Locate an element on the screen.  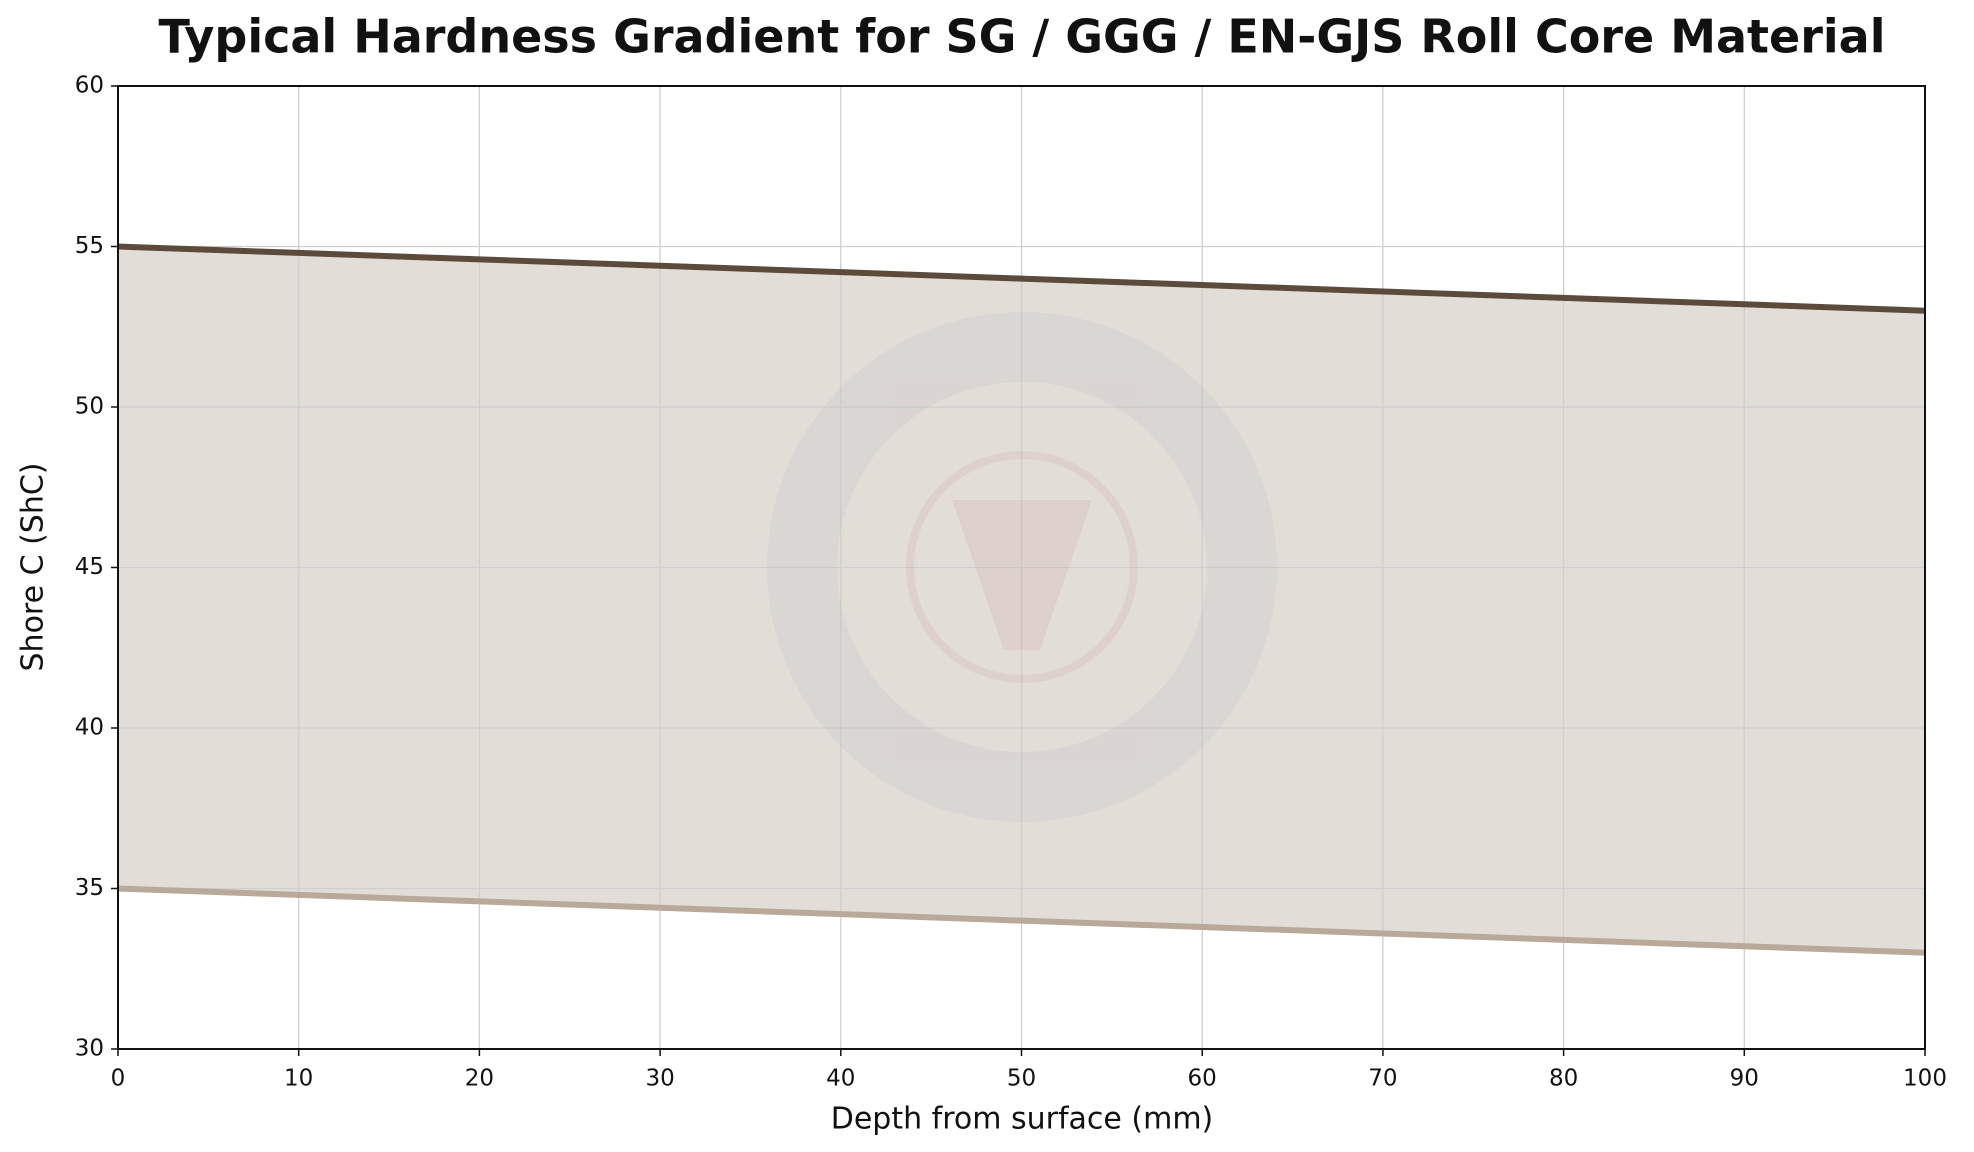
x-tick-label: 40 is located at coordinates (840, 1079).